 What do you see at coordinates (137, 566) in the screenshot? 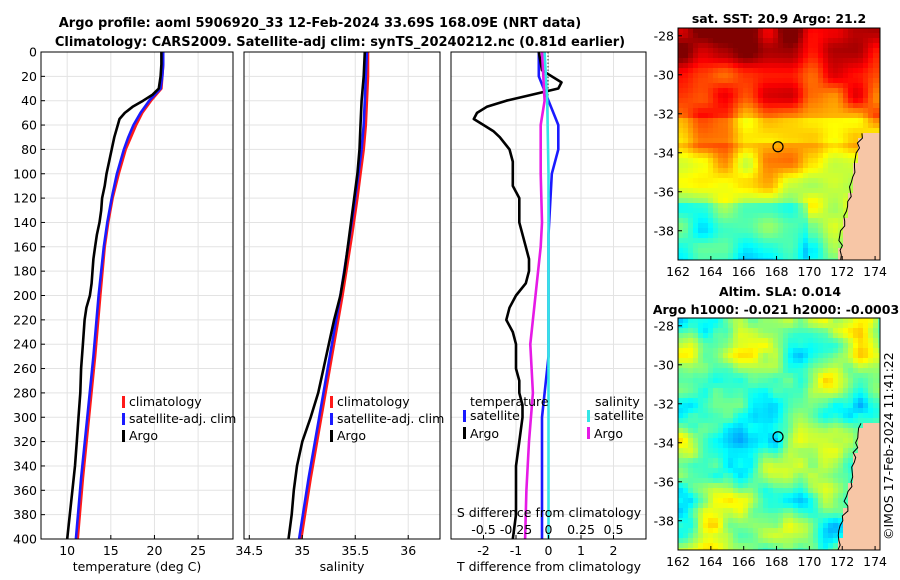
I see `temperature-xlabel: temperature (deg C)` at bounding box center [137, 566].